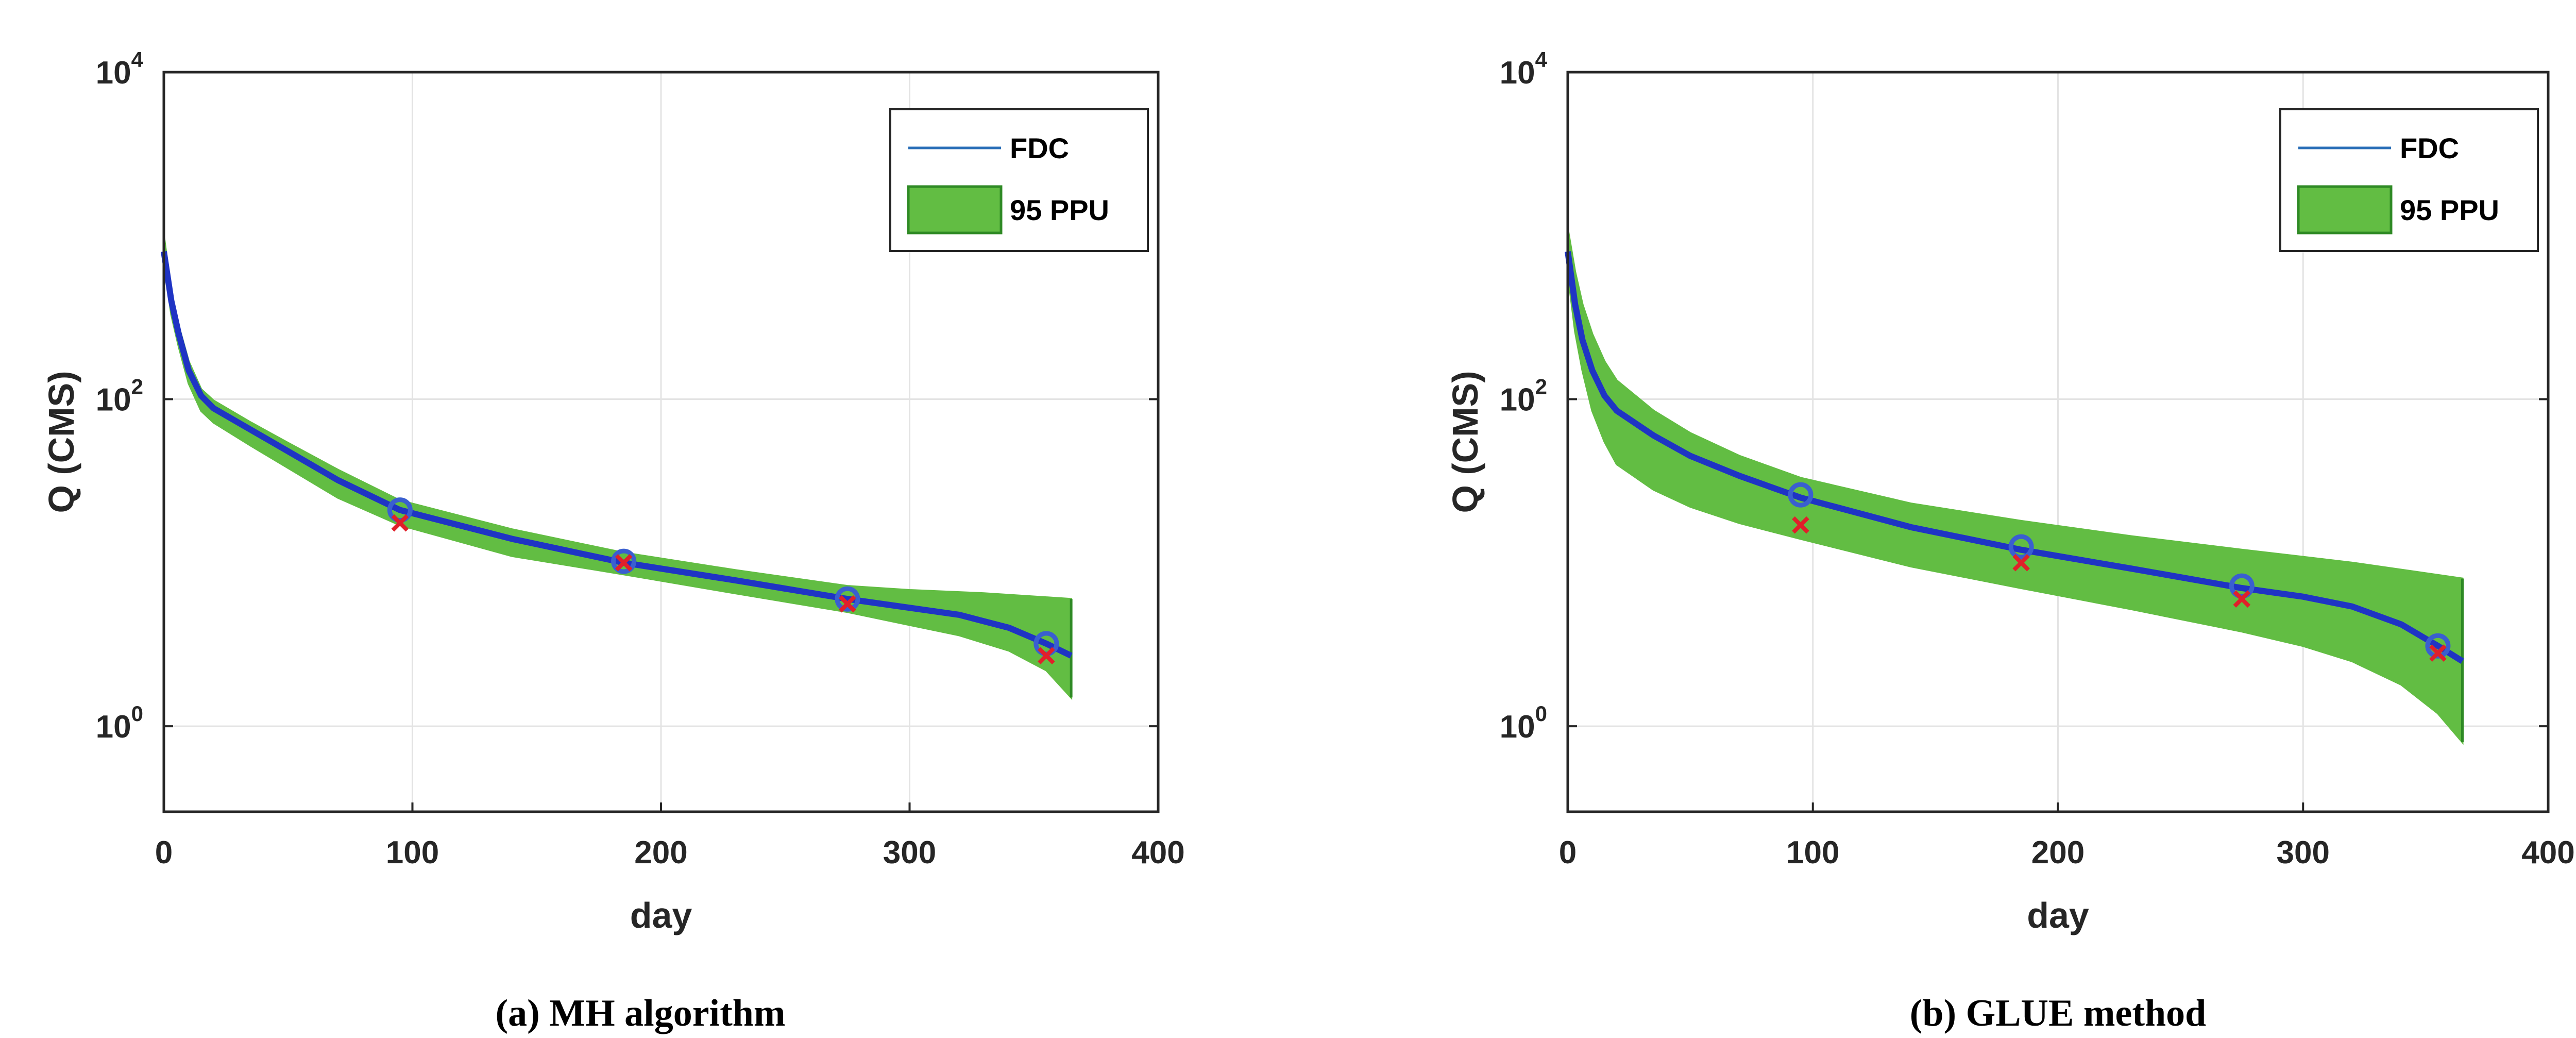 This screenshot has height=1038, width=2576. Describe the element at coordinates (2058, 1013) in the screenshot. I see `subfigure-caption: (b) GLUE method` at that location.